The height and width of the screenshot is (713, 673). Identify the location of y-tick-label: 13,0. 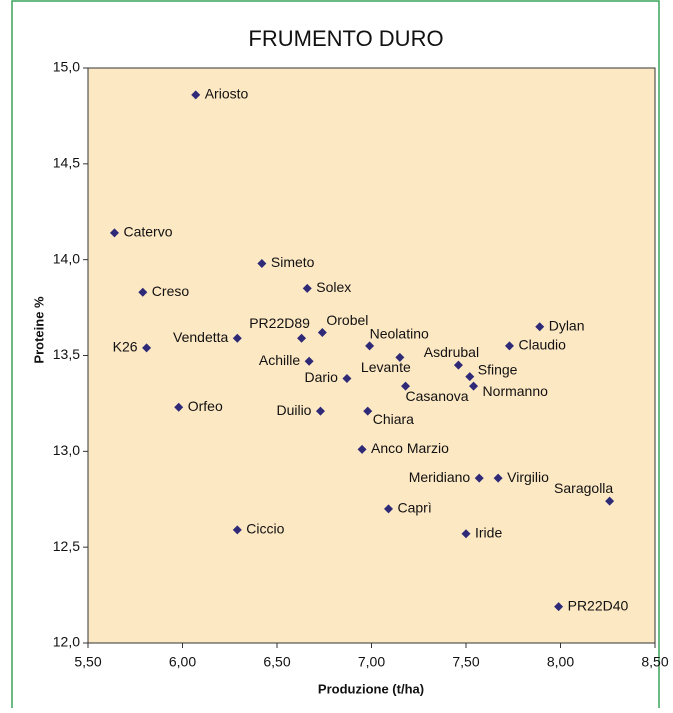
(66, 450).